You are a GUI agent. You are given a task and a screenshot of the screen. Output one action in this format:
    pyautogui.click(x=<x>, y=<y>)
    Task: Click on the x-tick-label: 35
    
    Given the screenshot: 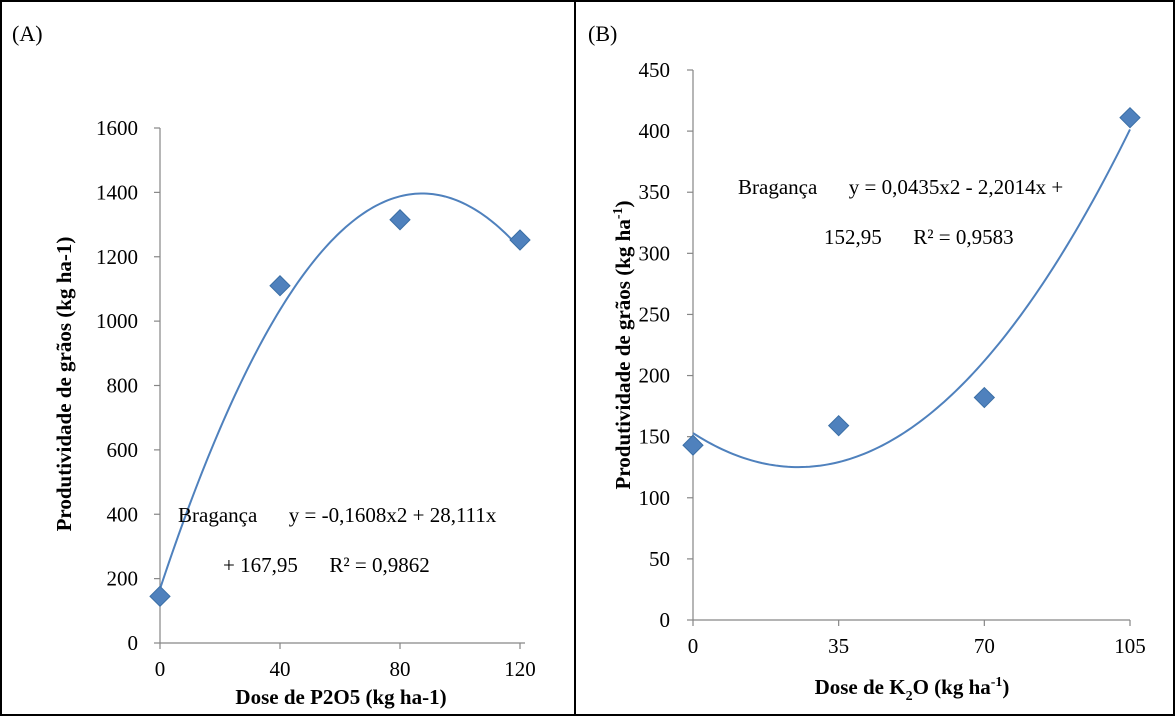 What is the action you would take?
    pyautogui.click(x=838, y=646)
    